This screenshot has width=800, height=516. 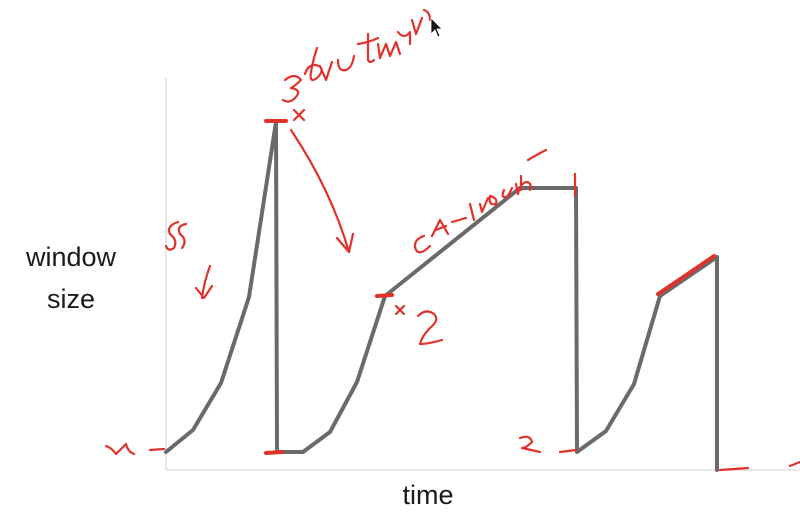 I want to click on x-axis-label: time, so click(x=428, y=495).